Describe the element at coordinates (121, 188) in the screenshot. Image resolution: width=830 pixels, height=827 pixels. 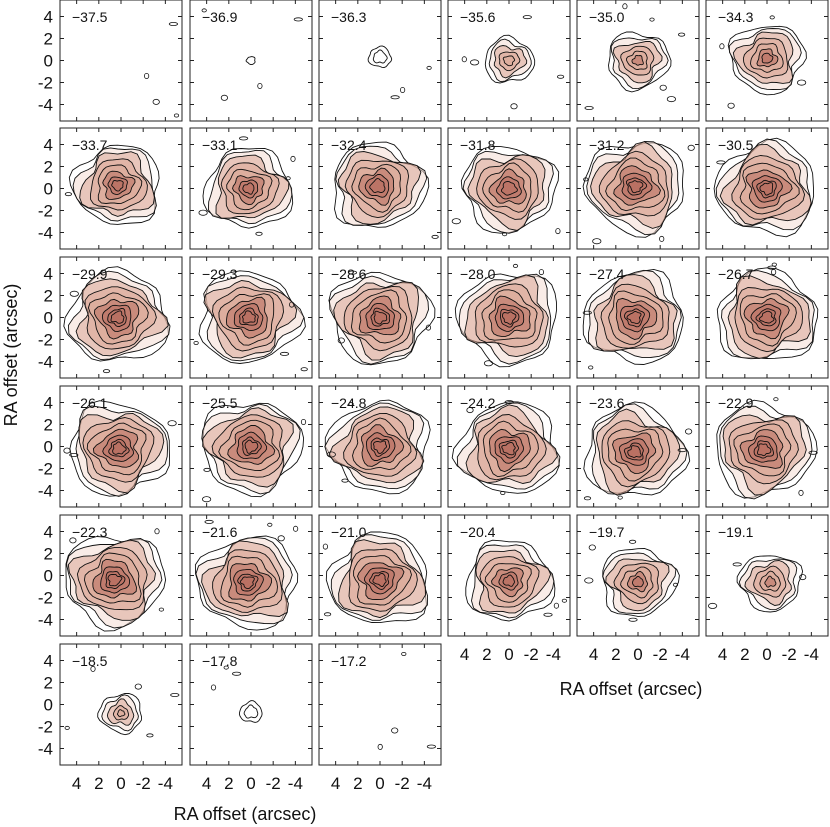
I see `channel-panel-6: −33.7` at that location.